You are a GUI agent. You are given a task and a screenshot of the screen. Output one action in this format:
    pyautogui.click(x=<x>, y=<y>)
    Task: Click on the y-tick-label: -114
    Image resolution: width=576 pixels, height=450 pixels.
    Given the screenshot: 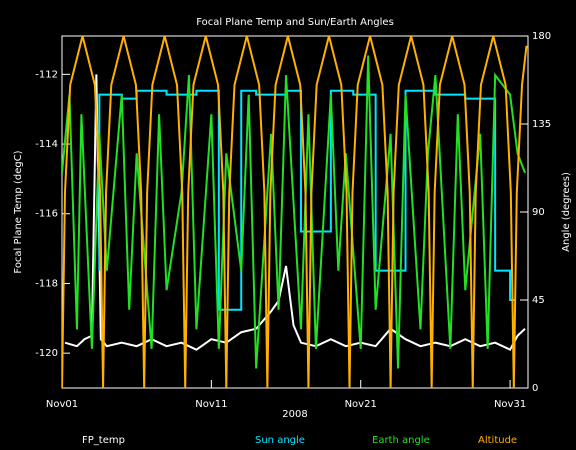 What is the action you would take?
    pyautogui.click(x=46, y=144)
    